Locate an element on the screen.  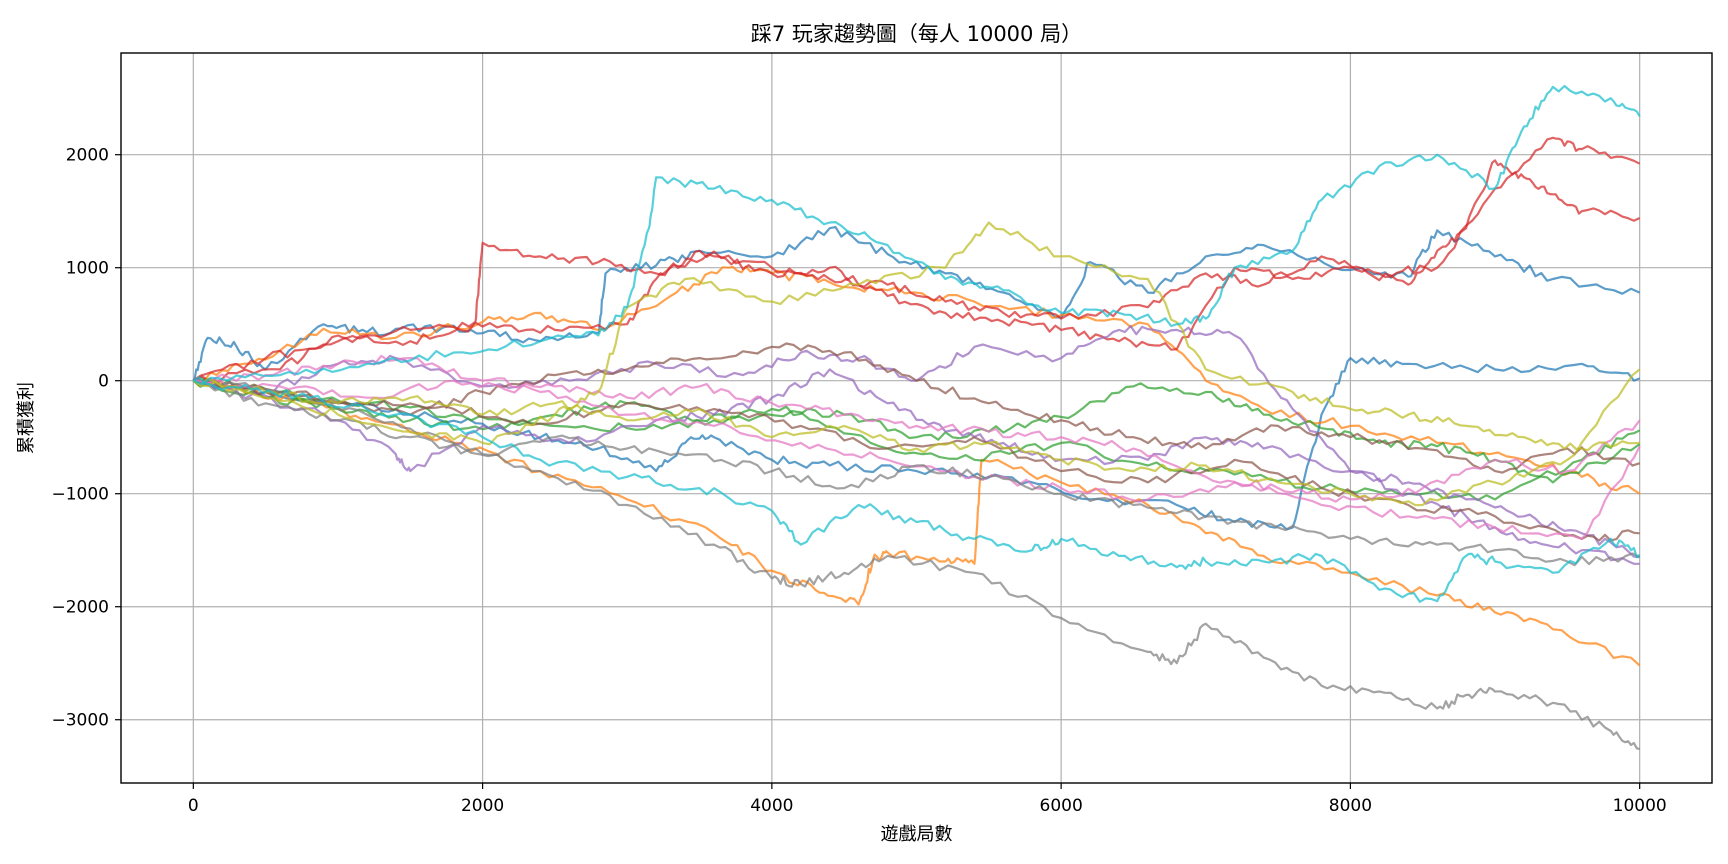
x-tick-label: 10000 is located at coordinates (1640, 806).